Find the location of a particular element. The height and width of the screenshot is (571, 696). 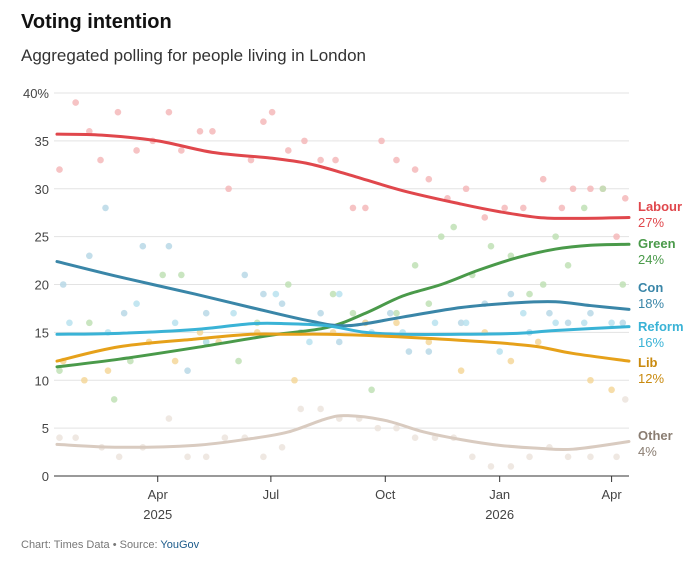

x-tick-label: Apr is located at coordinates (611, 494).